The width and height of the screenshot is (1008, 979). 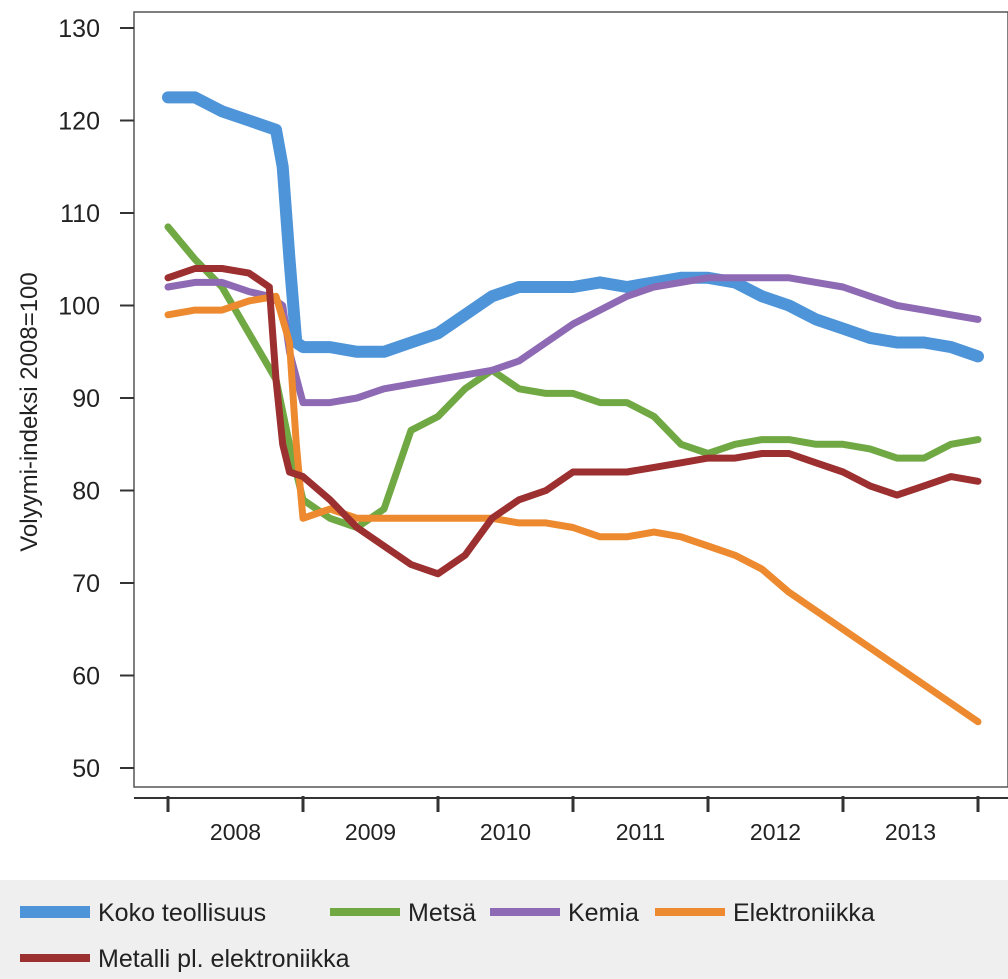 What do you see at coordinates (79, 307) in the screenshot?
I see `y-tick-label: 100` at bounding box center [79, 307].